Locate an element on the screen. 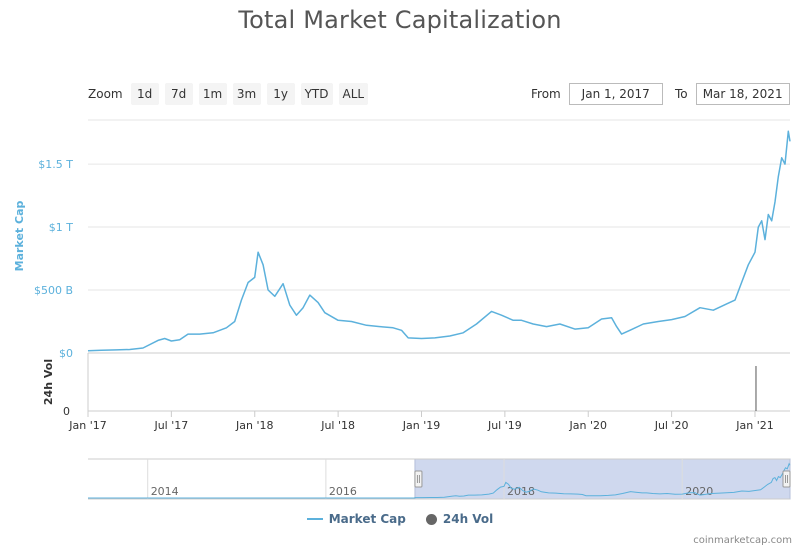 This screenshot has height=550, width=800. navigator-tick-label: 2020 is located at coordinates (699, 491).